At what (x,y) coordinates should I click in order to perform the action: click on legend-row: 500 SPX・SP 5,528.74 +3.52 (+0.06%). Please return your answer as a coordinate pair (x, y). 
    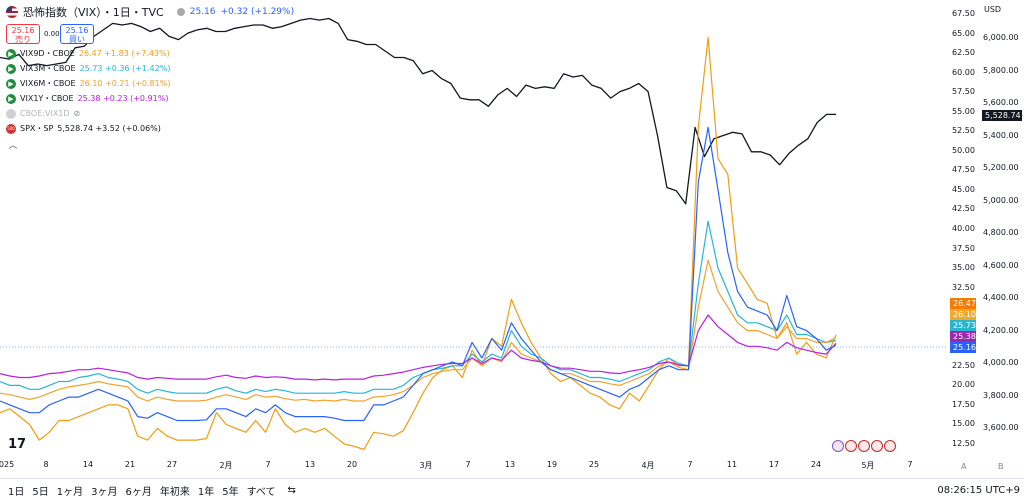
    Looking at the image, I should click on (83, 128).